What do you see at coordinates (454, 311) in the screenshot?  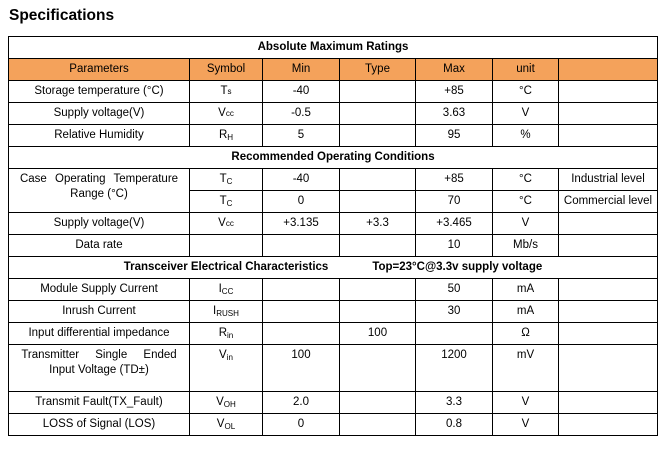 I see `table-cell: 30` at bounding box center [454, 311].